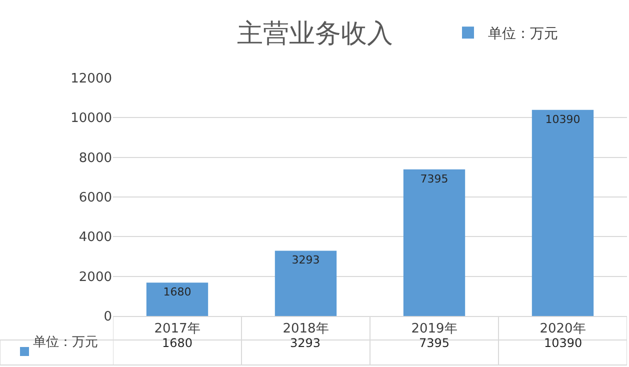 This screenshot has height=367, width=629. What do you see at coordinates (434, 343) in the screenshot?
I see `text: 7395` at bounding box center [434, 343].